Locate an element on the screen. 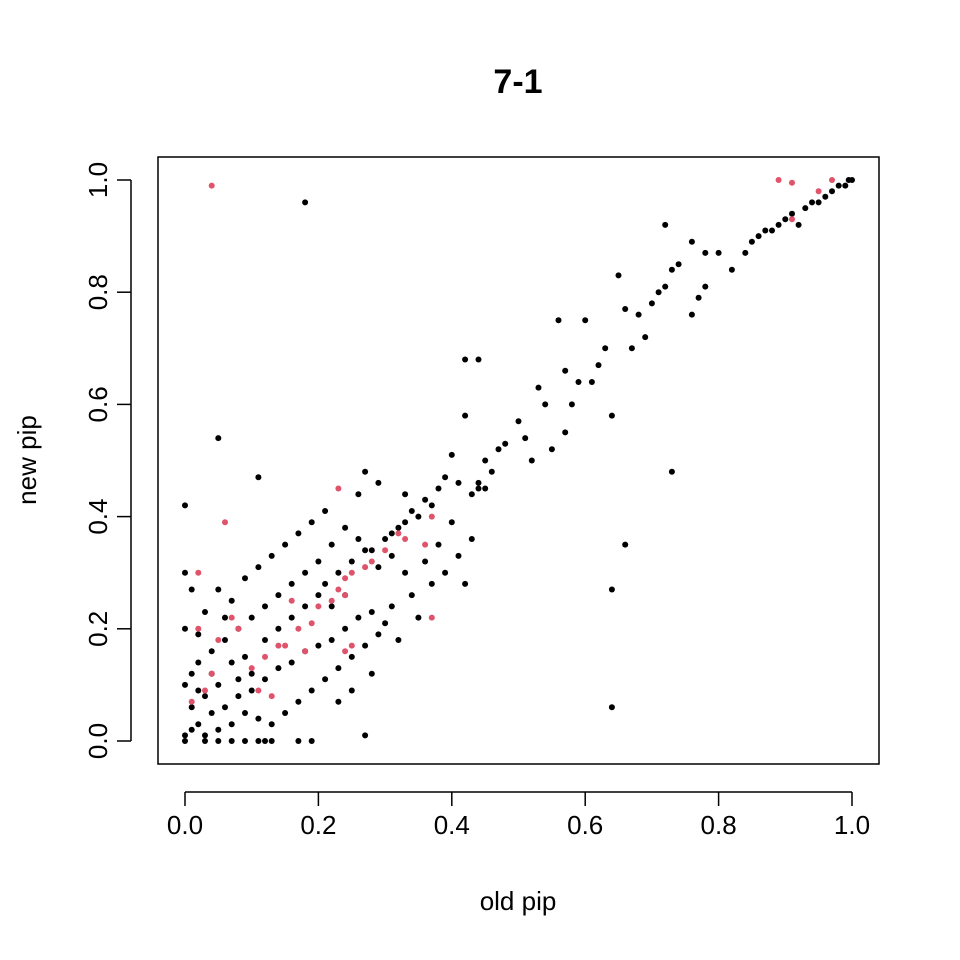 Image resolution: width=960 pixels, height=960 pixels. x-tick-label: 0.8 is located at coordinates (719, 825).